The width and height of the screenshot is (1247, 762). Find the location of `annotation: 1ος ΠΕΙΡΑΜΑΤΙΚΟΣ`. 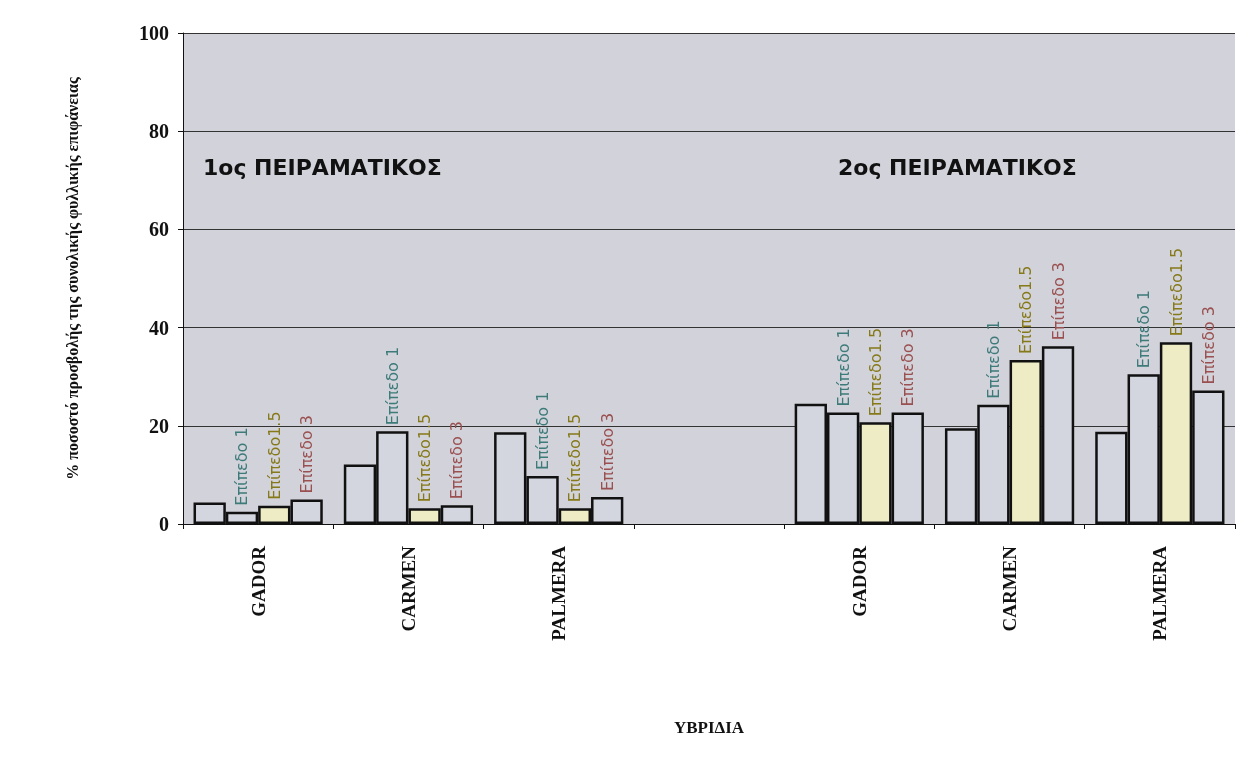

annotation: 1ος ΠΕΙΡΑΜΑΤΙΚΟΣ is located at coordinates (322, 167).